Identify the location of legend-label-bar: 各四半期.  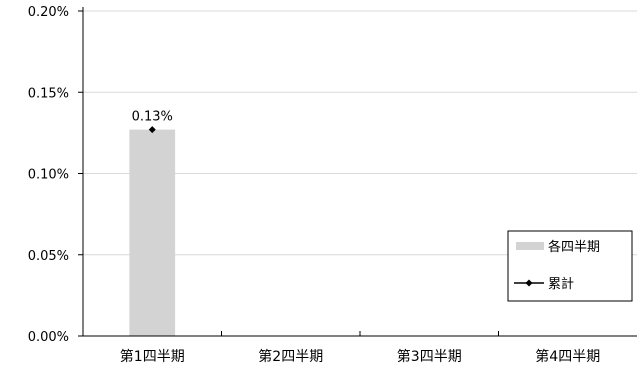
(574, 247).